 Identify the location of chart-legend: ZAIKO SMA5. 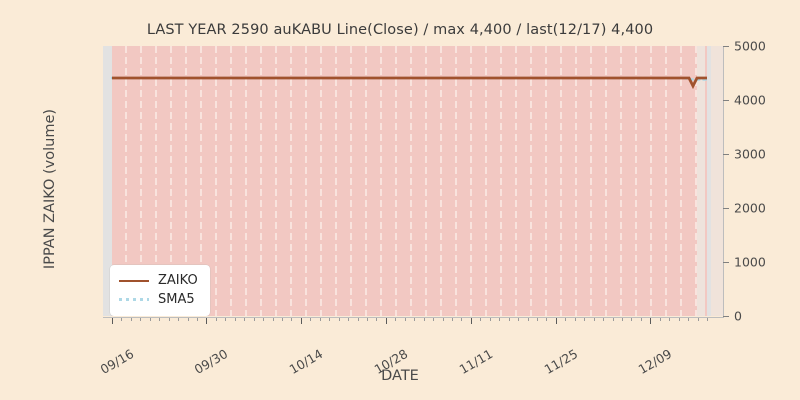
(160, 290).